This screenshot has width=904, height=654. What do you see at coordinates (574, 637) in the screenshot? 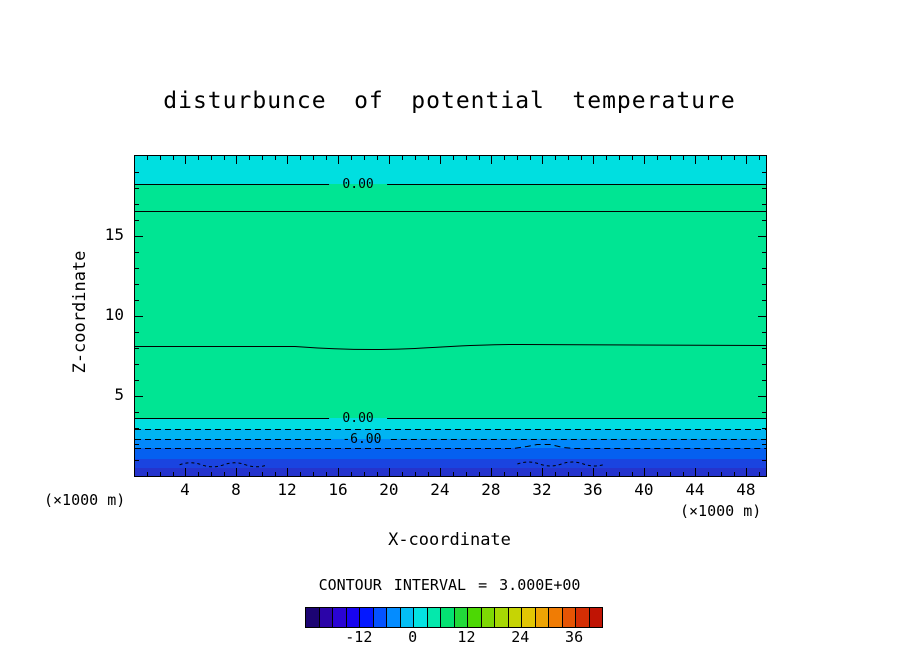
I see `colorbar-tick-label: 36` at bounding box center [574, 637].